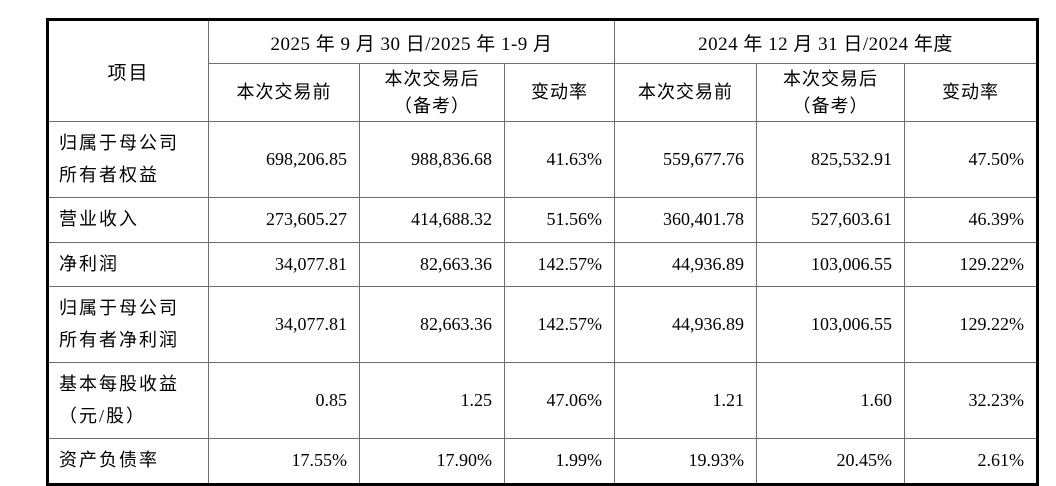 The width and height of the screenshot is (1056, 486). What do you see at coordinates (128, 264) in the screenshot?
I see `item-label: 净利润` at bounding box center [128, 264].